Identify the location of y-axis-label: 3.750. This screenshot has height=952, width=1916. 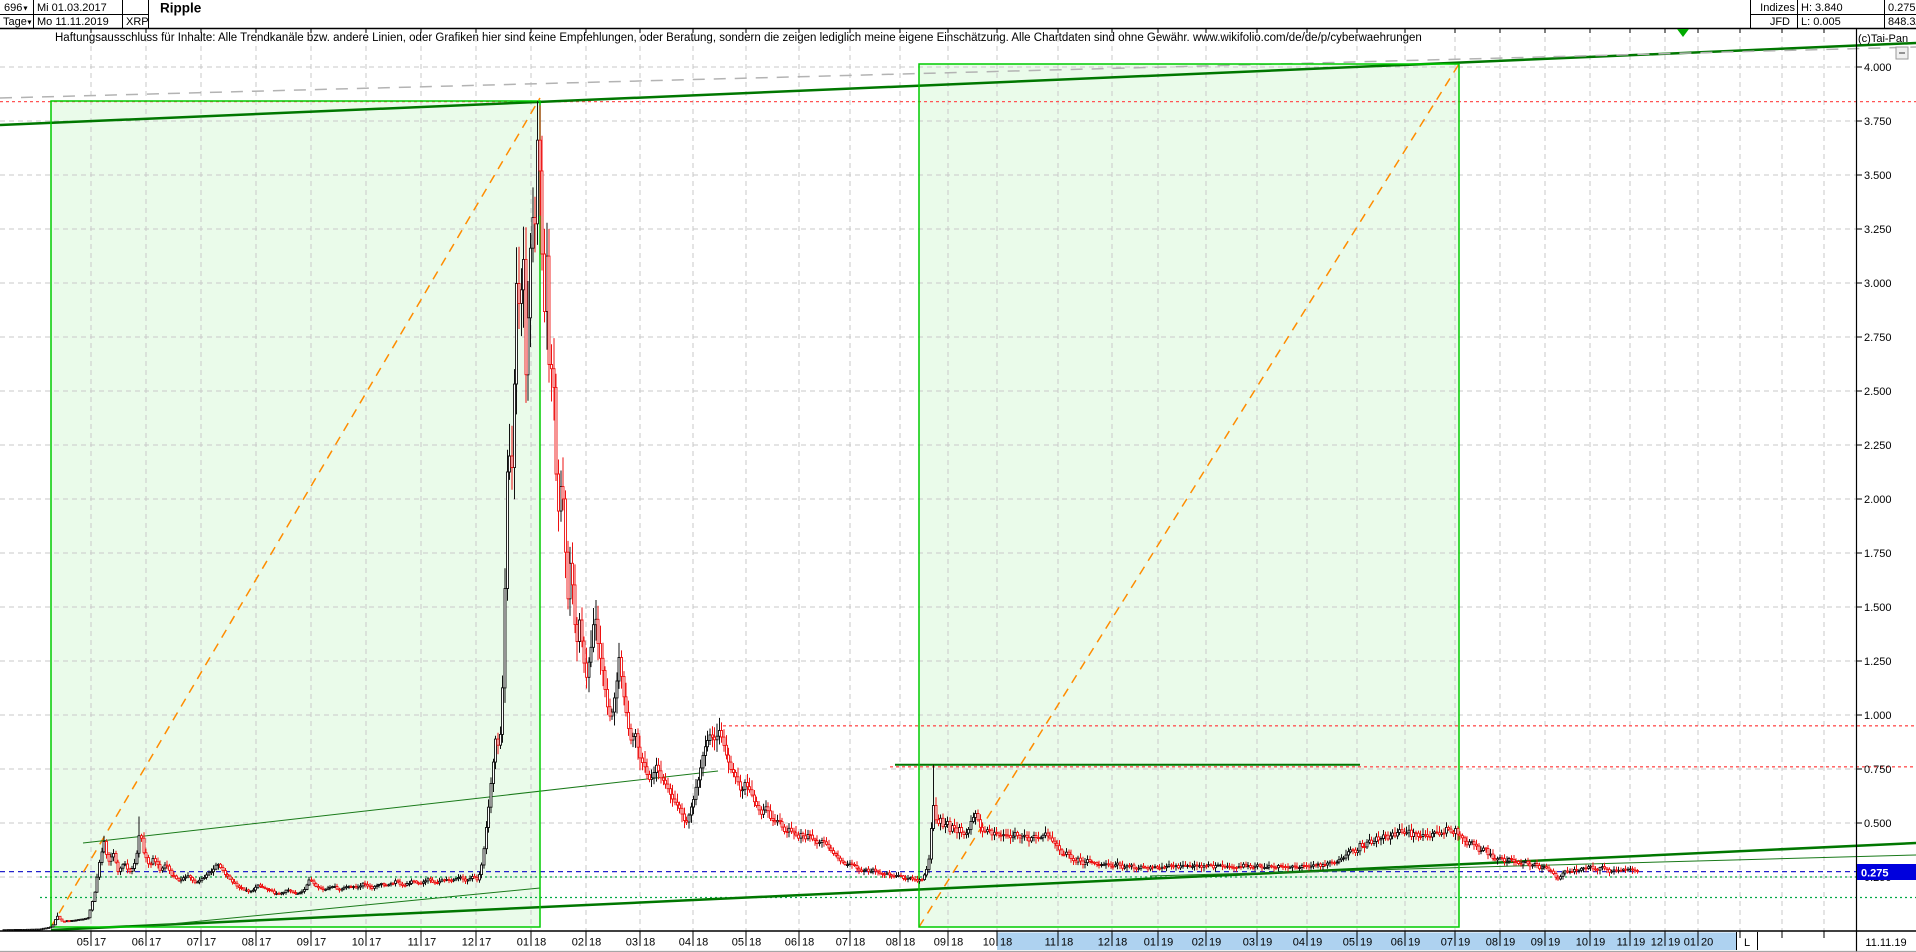
(1878, 122).